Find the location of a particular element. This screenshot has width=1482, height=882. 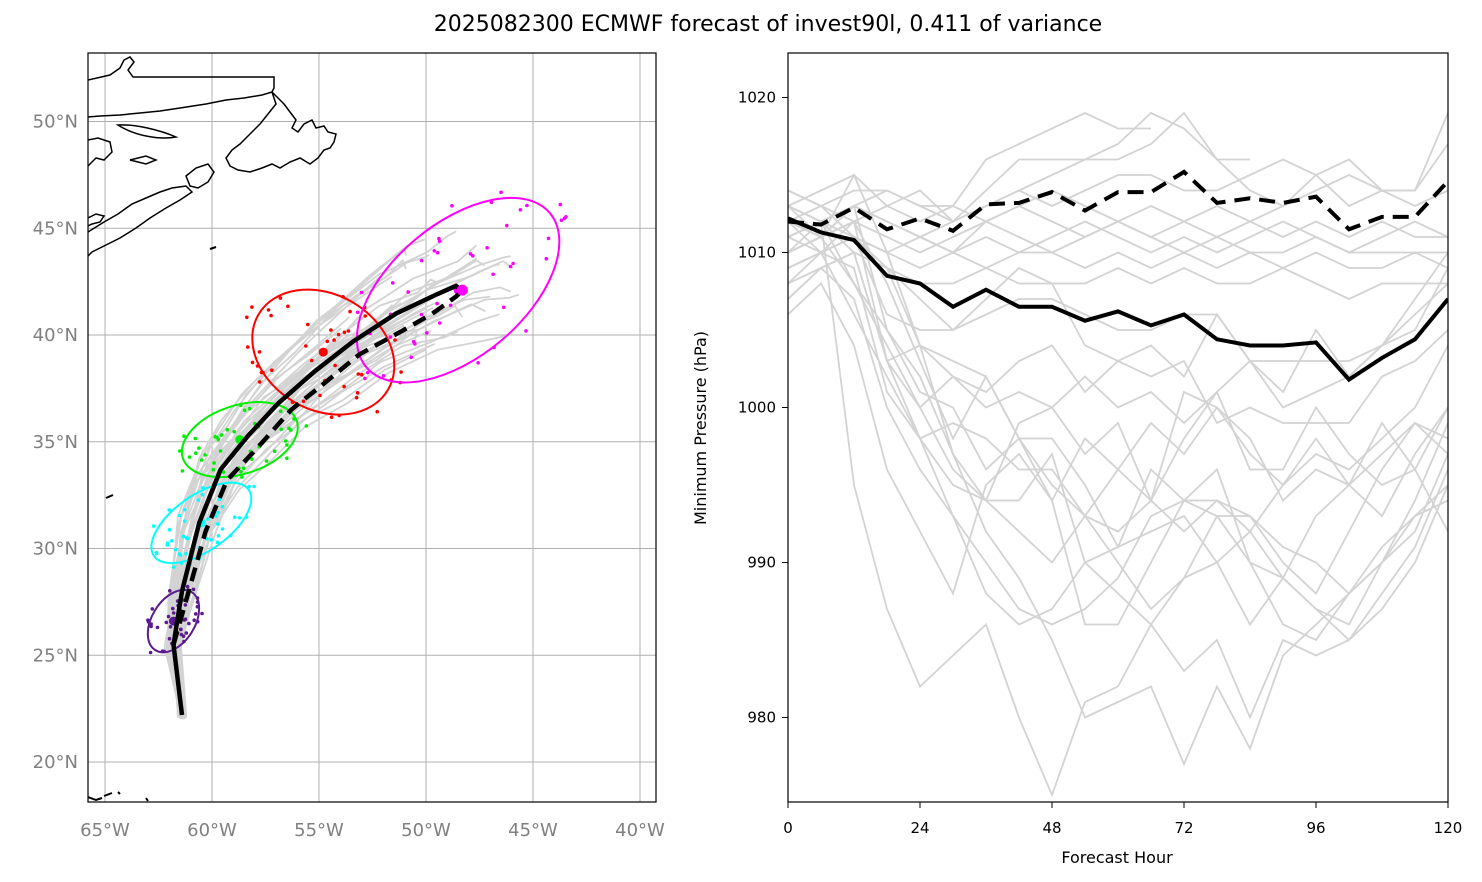

y-tick-label: 1020 is located at coordinates (757, 98).